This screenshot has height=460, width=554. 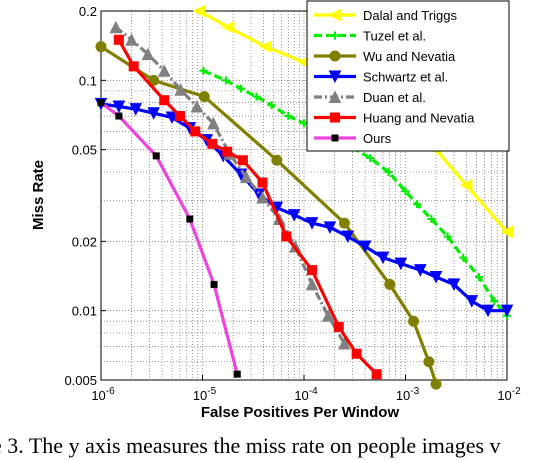 What do you see at coordinates (394, 36) in the screenshot?
I see `legend-label: Tuzel et al.` at bounding box center [394, 36].